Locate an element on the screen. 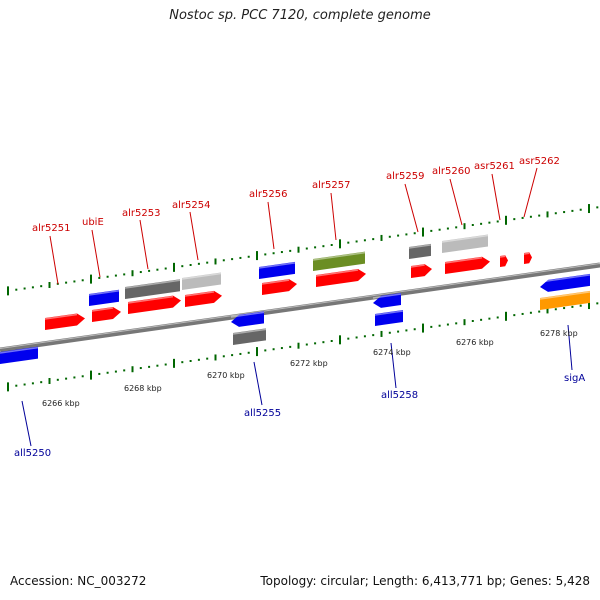  gene-label-all5250: all5250 is located at coordinates (32, 453).